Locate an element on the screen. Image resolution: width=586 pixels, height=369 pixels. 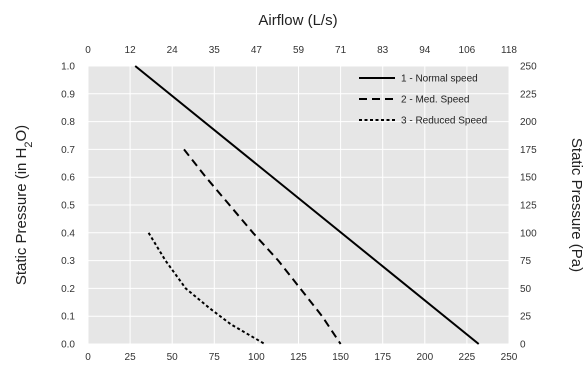
x-top-axis-title: Airflow (L/s) is located at coordinates (297, 20).